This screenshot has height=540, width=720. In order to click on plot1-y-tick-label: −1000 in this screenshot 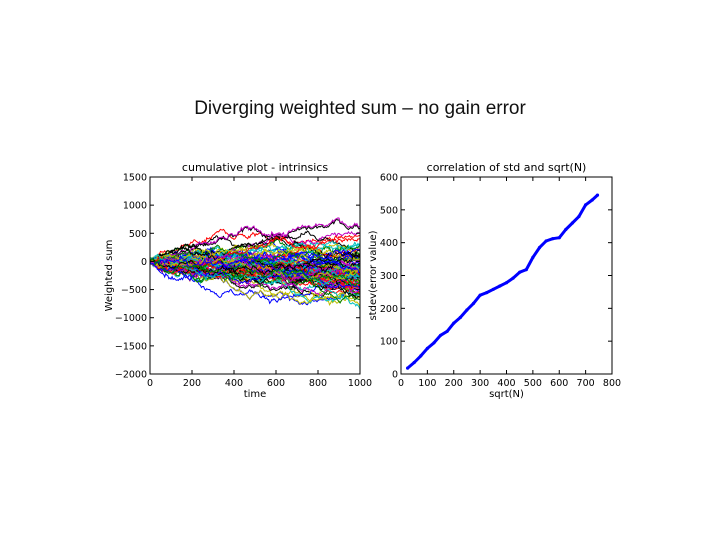, I will do `click(131, 318)`.